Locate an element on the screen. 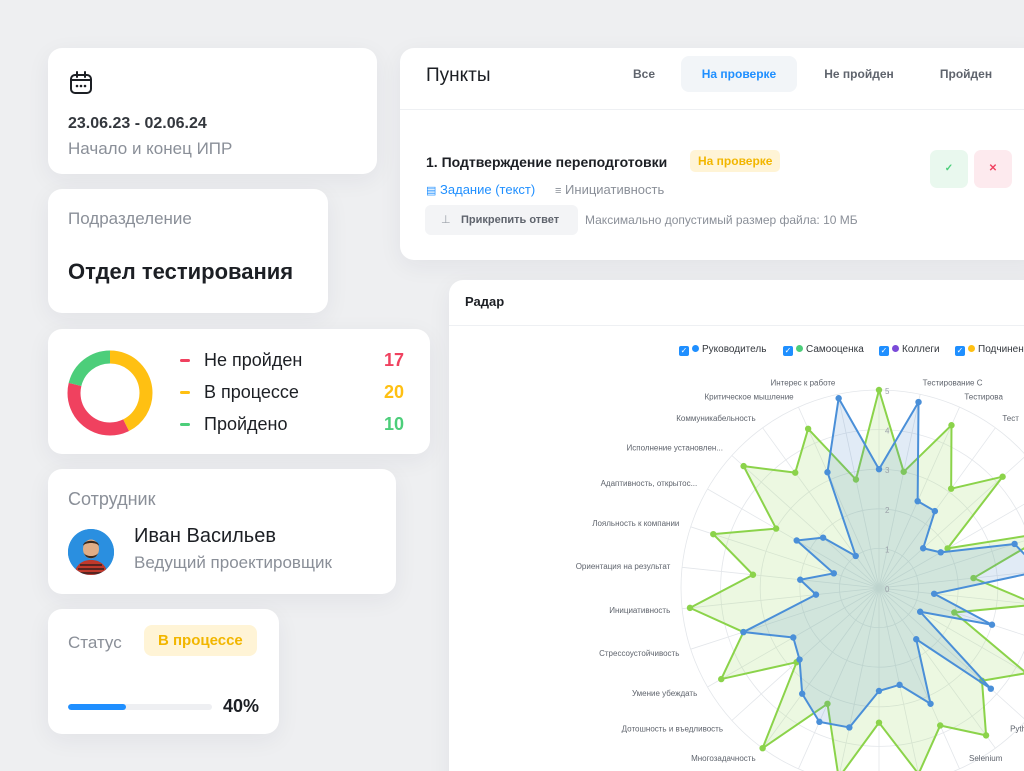 The width and height of the screenshot is (1024, 771). radar-axis-label: Тестирование С is located at coordinates (953, 383).